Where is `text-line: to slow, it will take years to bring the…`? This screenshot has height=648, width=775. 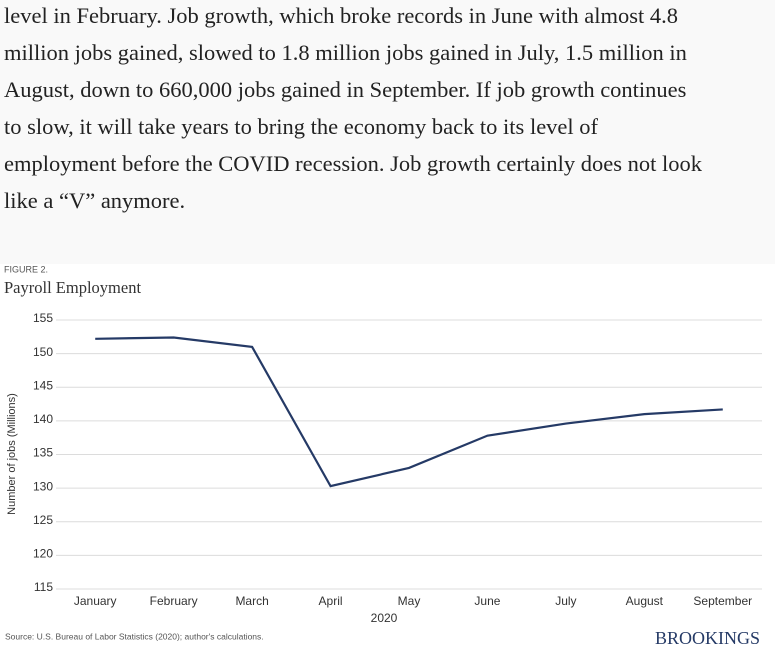 text-line: to slow, it will take years to bring the… is located at coordinates (301, 126).